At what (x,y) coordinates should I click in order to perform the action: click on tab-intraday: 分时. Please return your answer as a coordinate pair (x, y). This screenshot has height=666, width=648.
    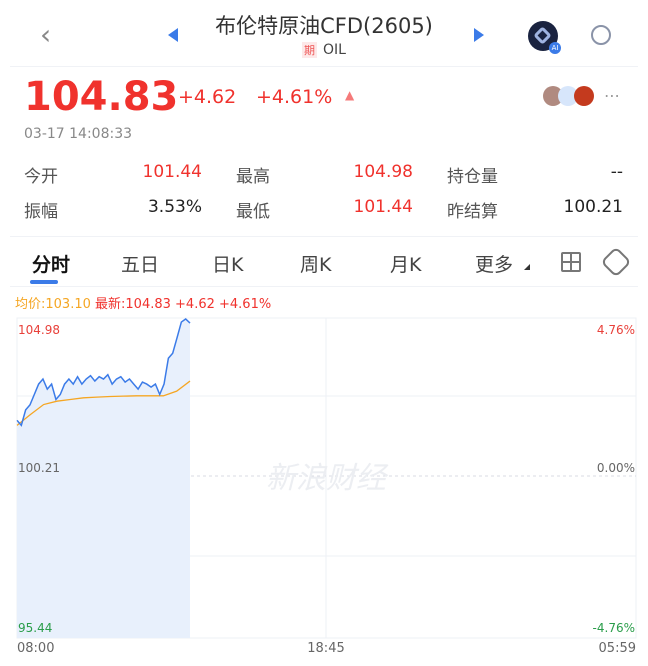
    Looking at the image, I should click on (51, 265).